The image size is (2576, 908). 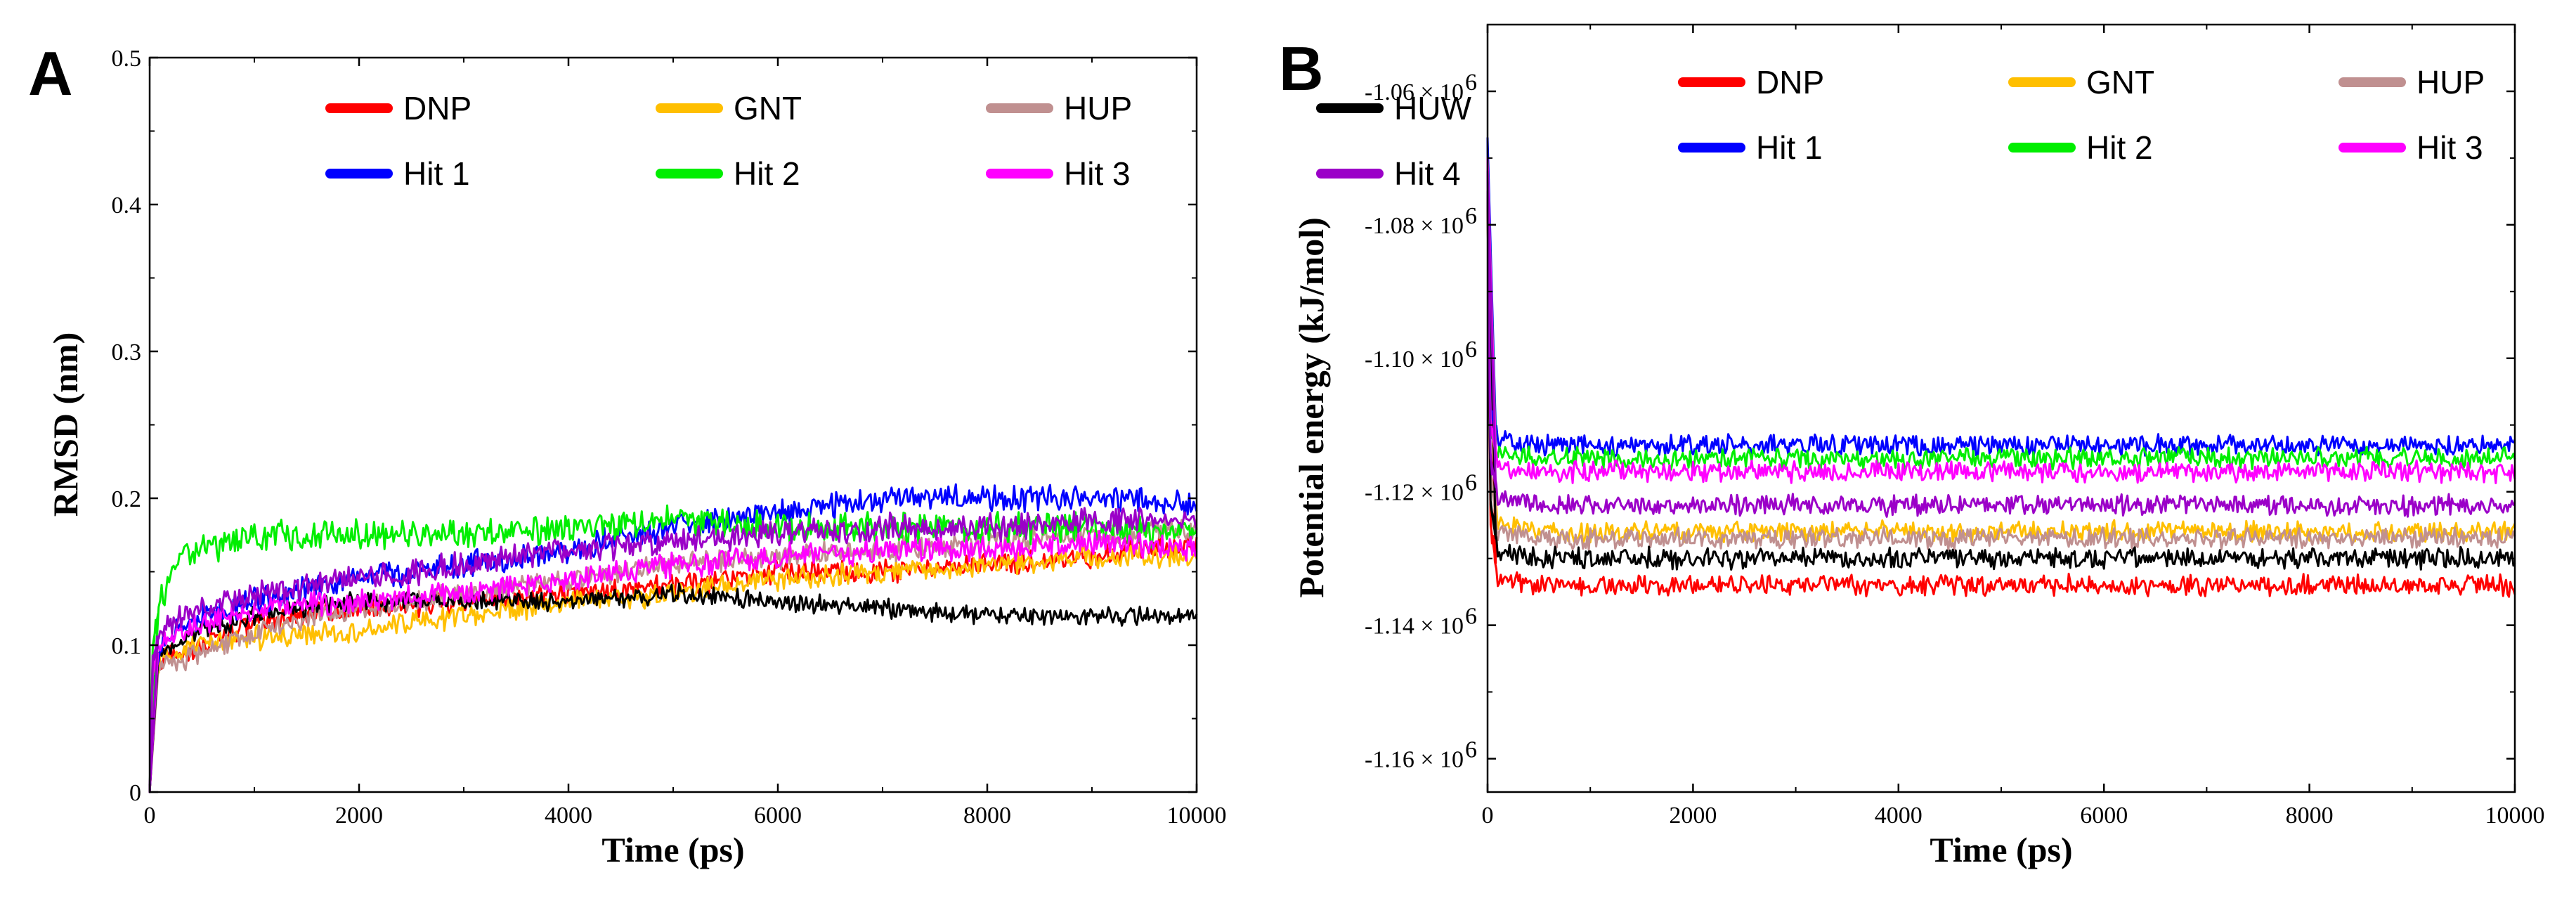 I want to click on y-tick-label: 0.5, so click(x=127, y=59).